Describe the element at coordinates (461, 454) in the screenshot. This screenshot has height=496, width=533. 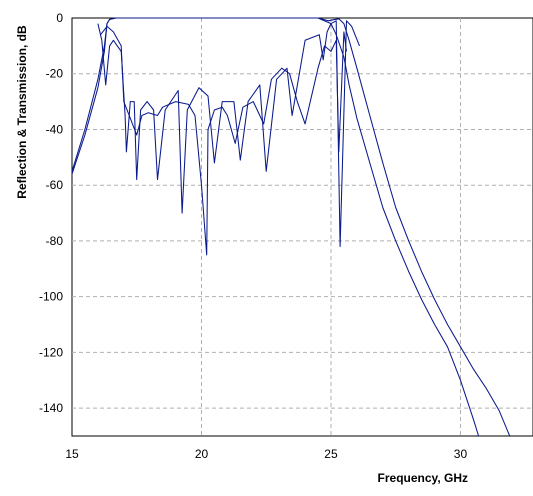
I see `x-tick-label: 30` at that location.